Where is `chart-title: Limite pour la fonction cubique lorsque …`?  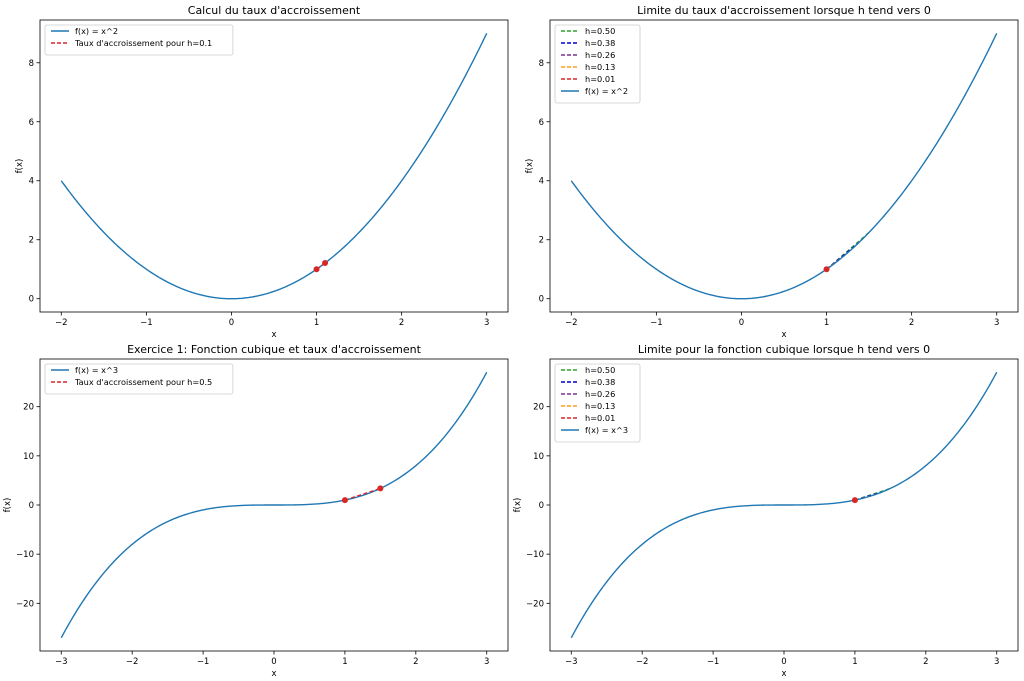 chart-title: Limite pour la fonction cubique lorsque … is located at coordinates (784, 349).